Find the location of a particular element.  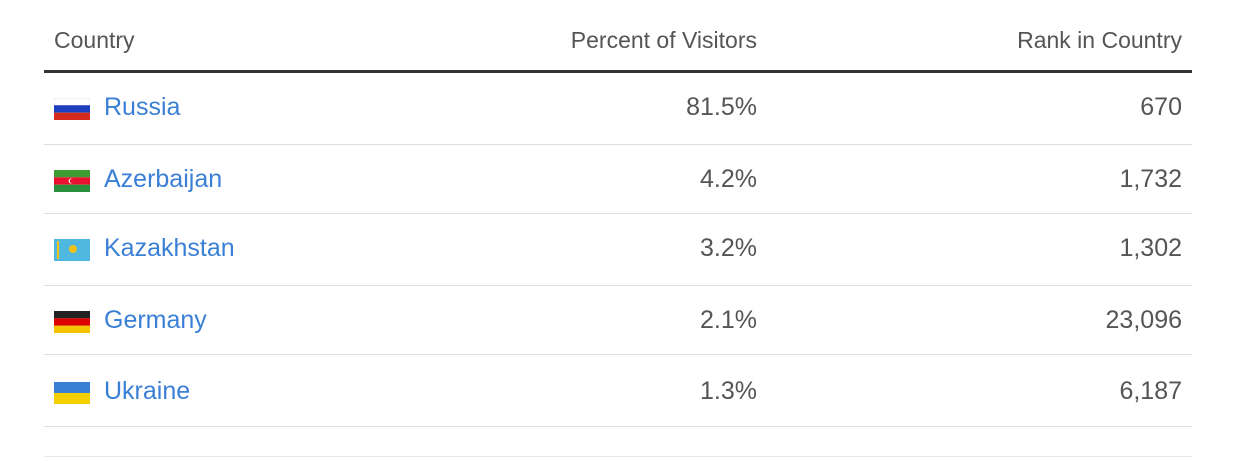

rank-cell: 670 is located at coordinates (1161, 107).